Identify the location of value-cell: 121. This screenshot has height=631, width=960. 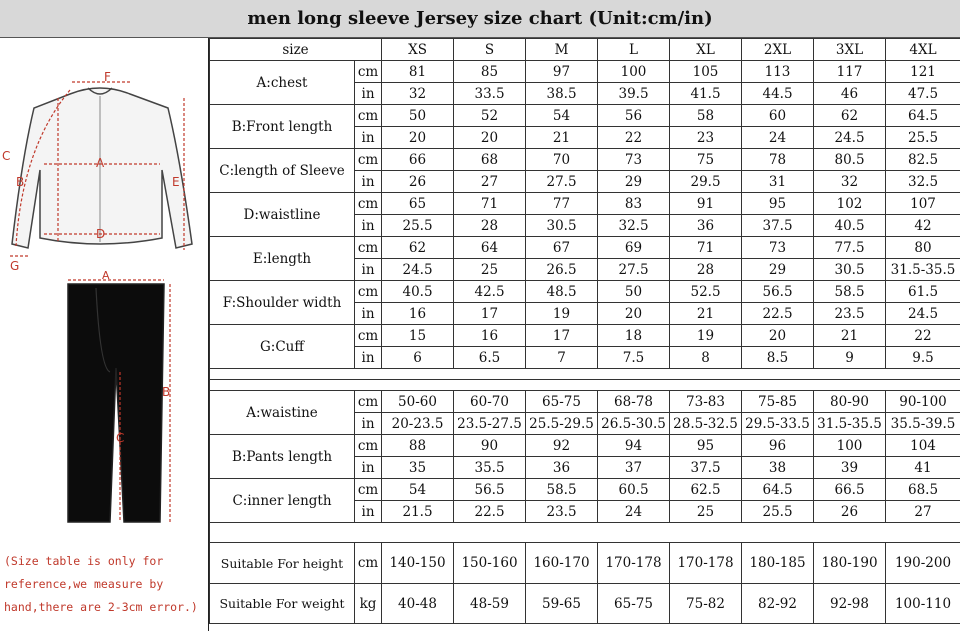
(922, 71).